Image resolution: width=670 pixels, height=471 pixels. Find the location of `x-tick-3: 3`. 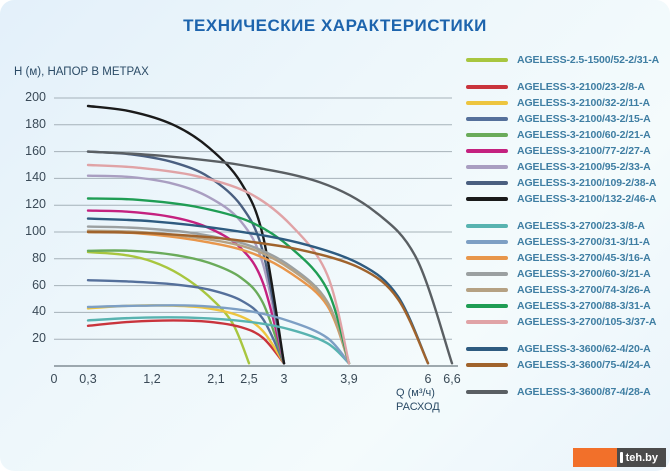

x-tick-3: 3 is located at coordinates (284, 379).